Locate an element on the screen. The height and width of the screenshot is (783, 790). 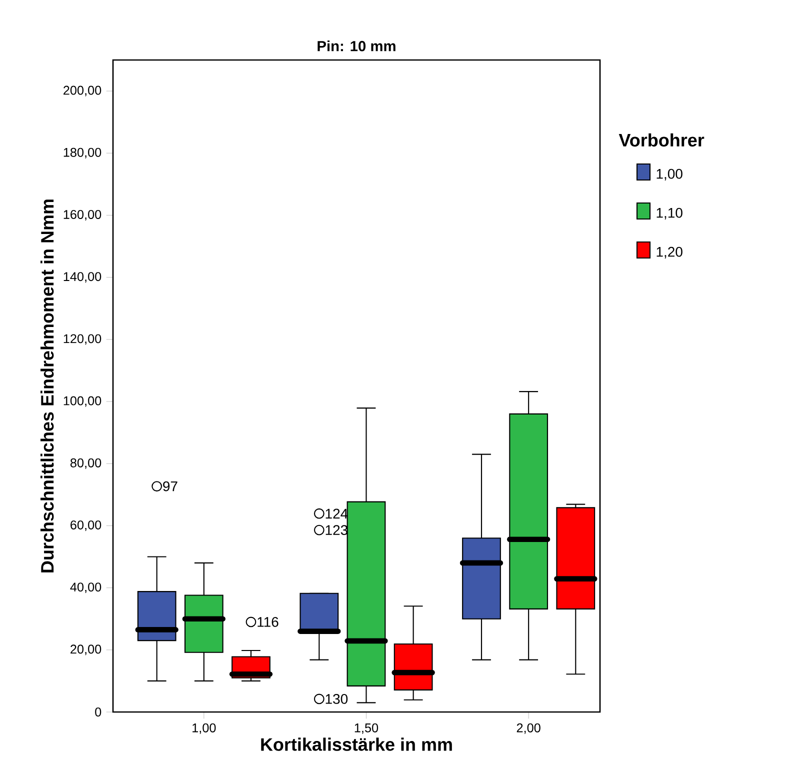
legend-label: 1,20 is located at coordinates (669, 252).